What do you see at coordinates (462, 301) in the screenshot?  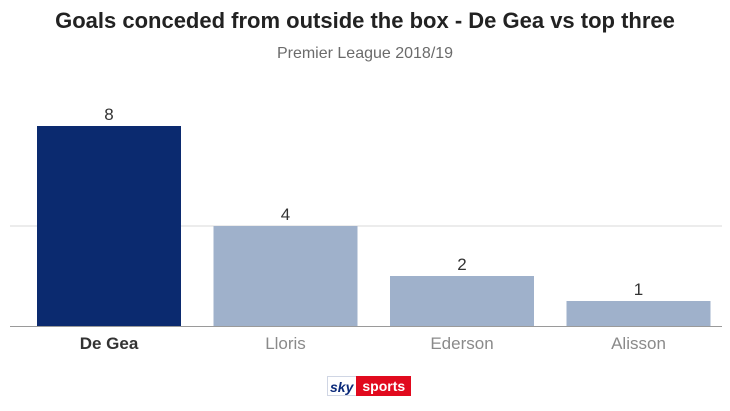 I see `bar-ederson` at bounding box center [462, 301].